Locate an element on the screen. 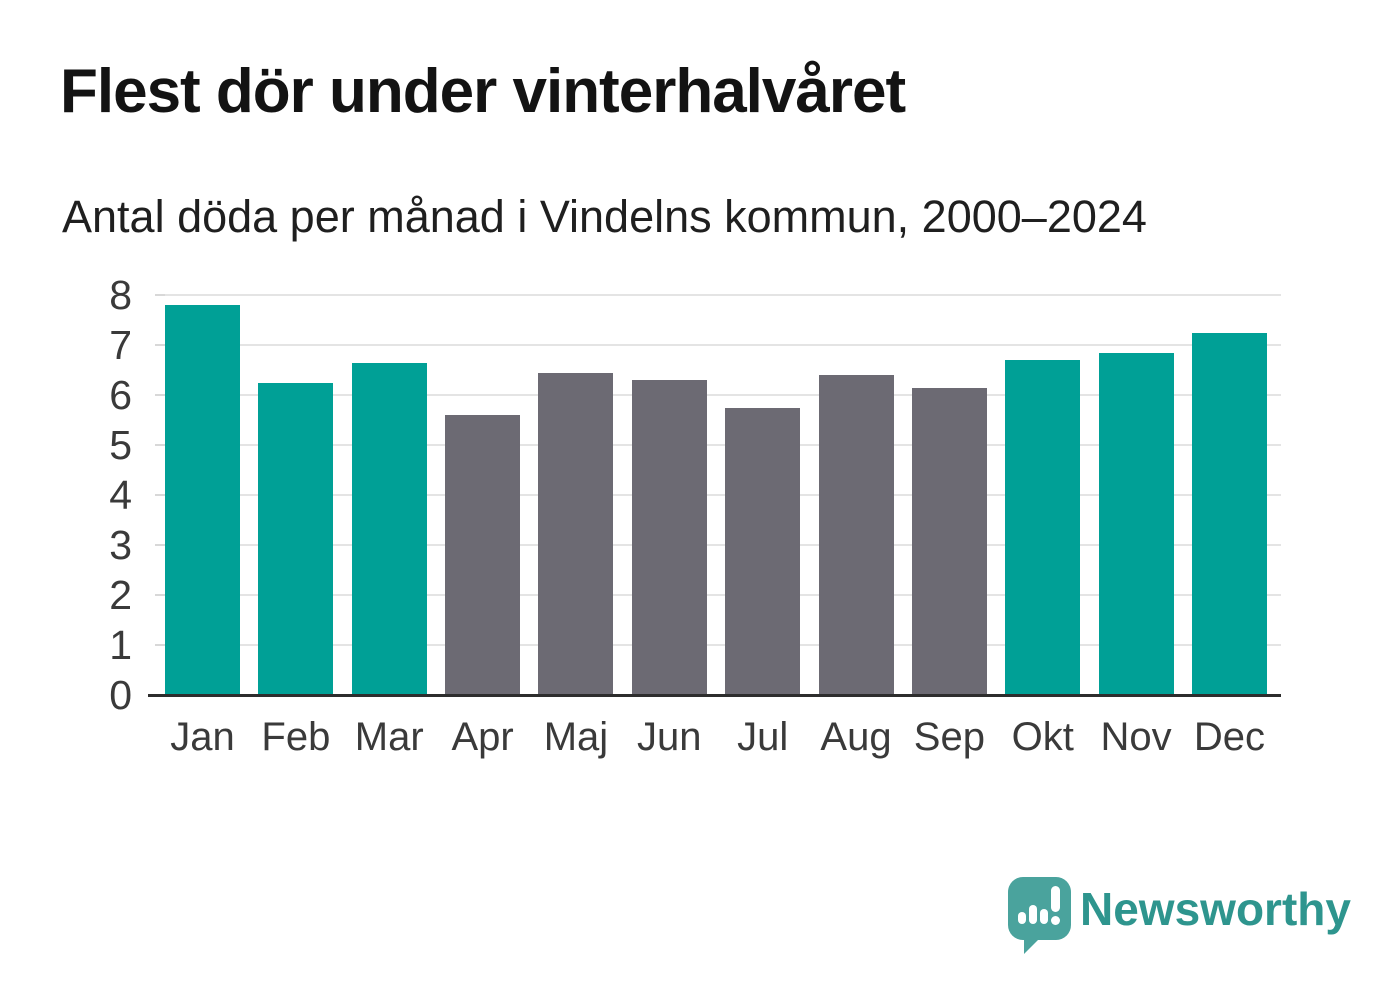 The image size is (1382, 999). logo-exclamation-icon is located at coordinates (1055, 899).